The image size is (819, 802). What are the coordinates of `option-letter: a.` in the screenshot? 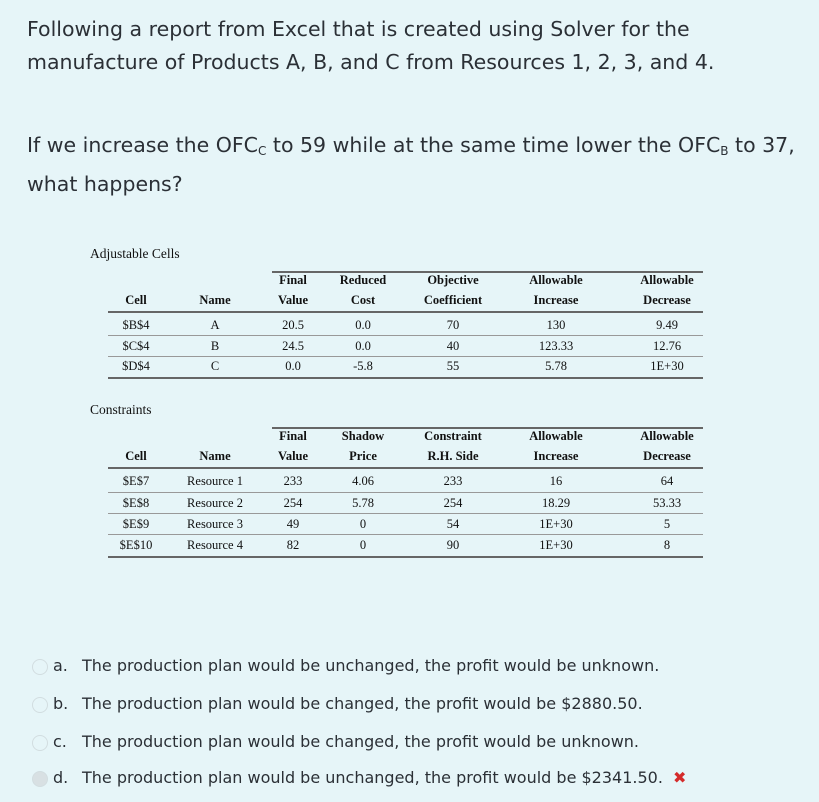 It's located at (60, 665).